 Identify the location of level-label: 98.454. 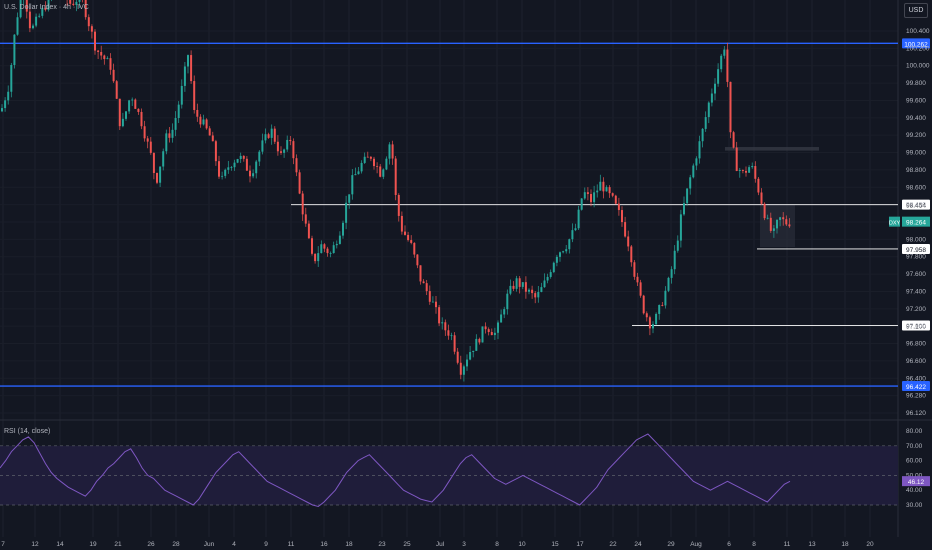
(916, 206).